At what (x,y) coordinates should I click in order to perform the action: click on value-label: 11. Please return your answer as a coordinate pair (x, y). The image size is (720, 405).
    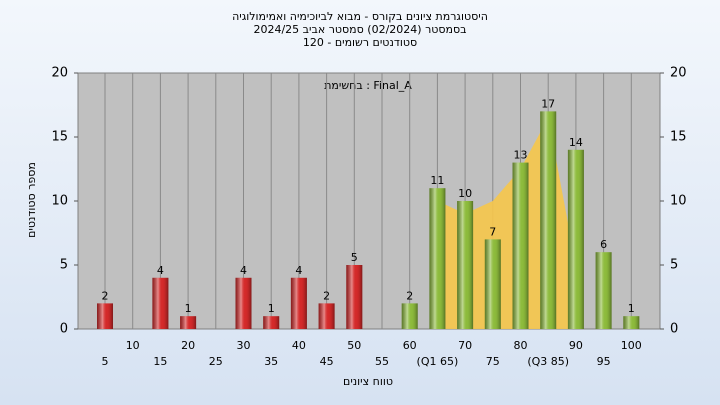
    Looking at the image, I should click on (437, 180).